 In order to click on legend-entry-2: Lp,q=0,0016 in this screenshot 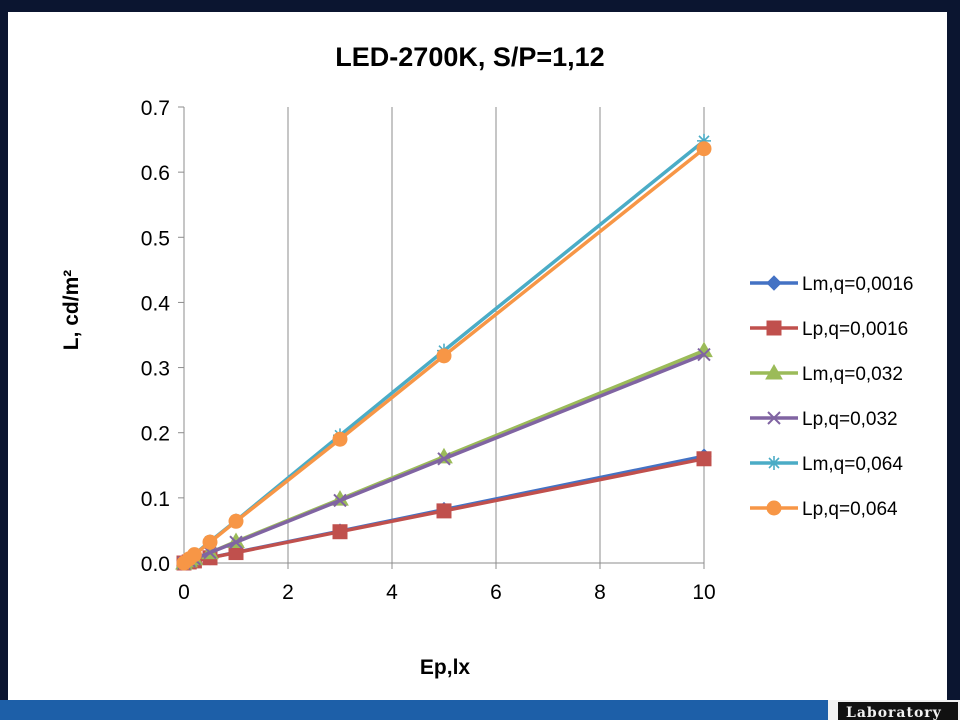, I will do `click(829, 329)`.